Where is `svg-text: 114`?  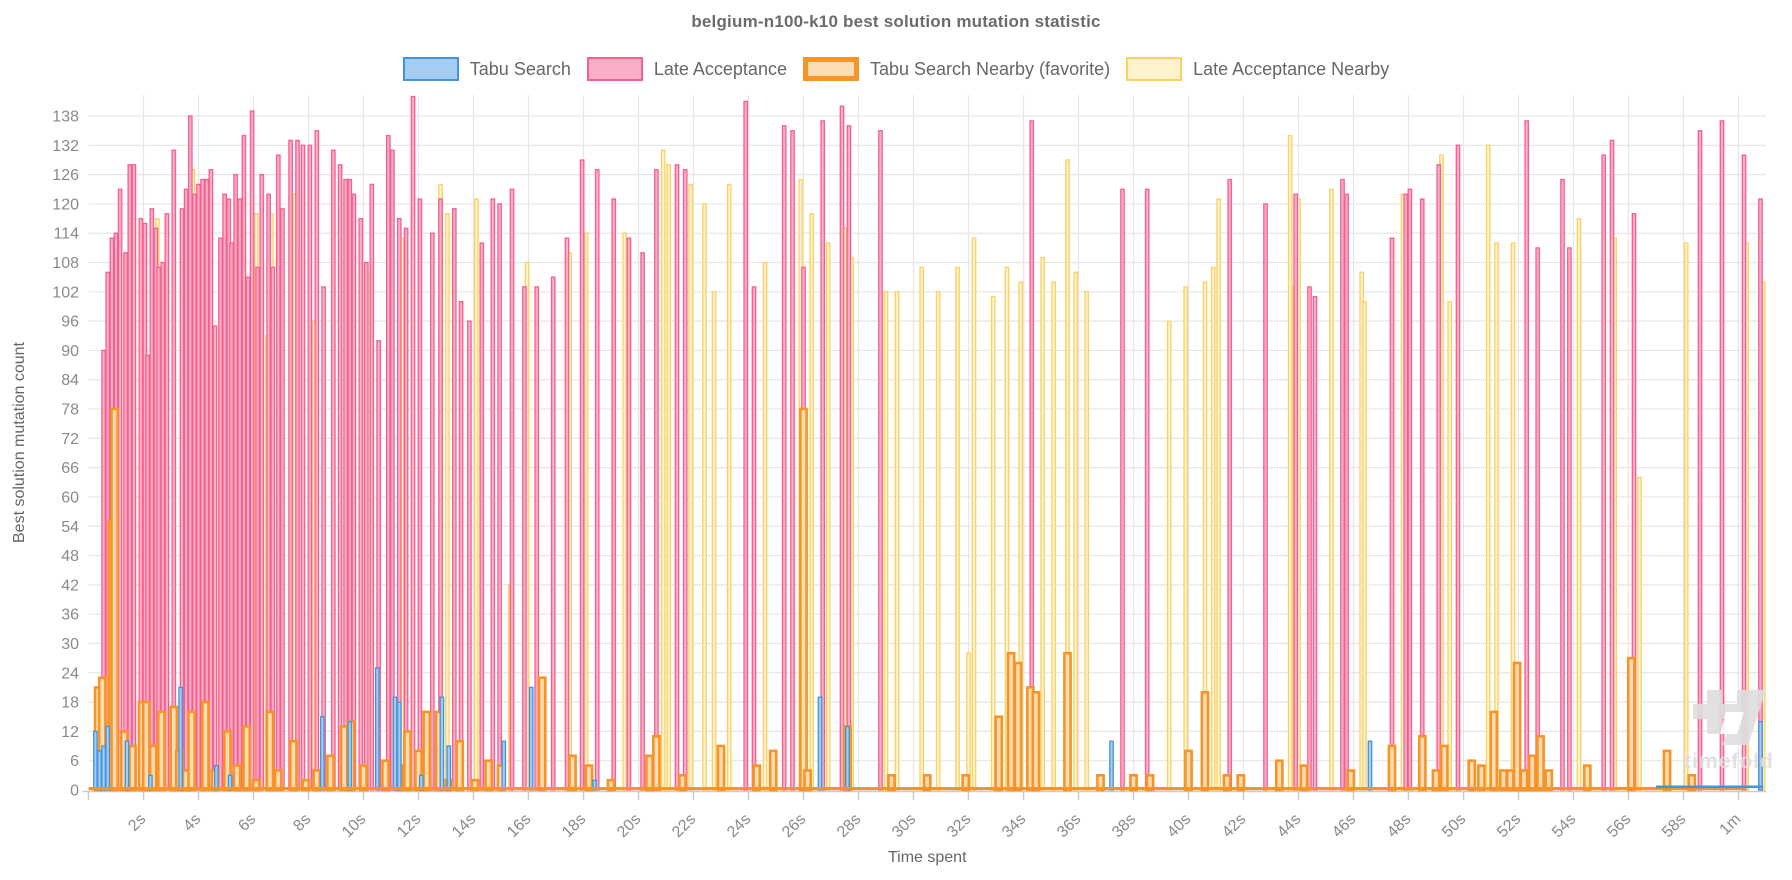
svg-text: 114 is located at coordinates (66, 234).